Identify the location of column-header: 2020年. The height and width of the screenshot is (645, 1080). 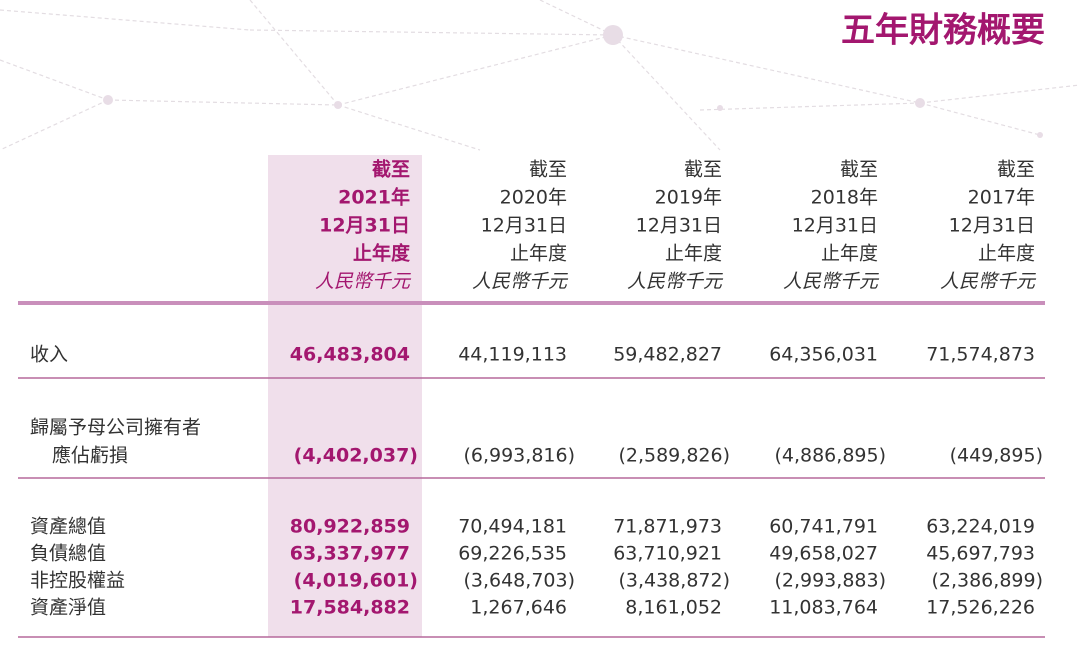
(533, 198).